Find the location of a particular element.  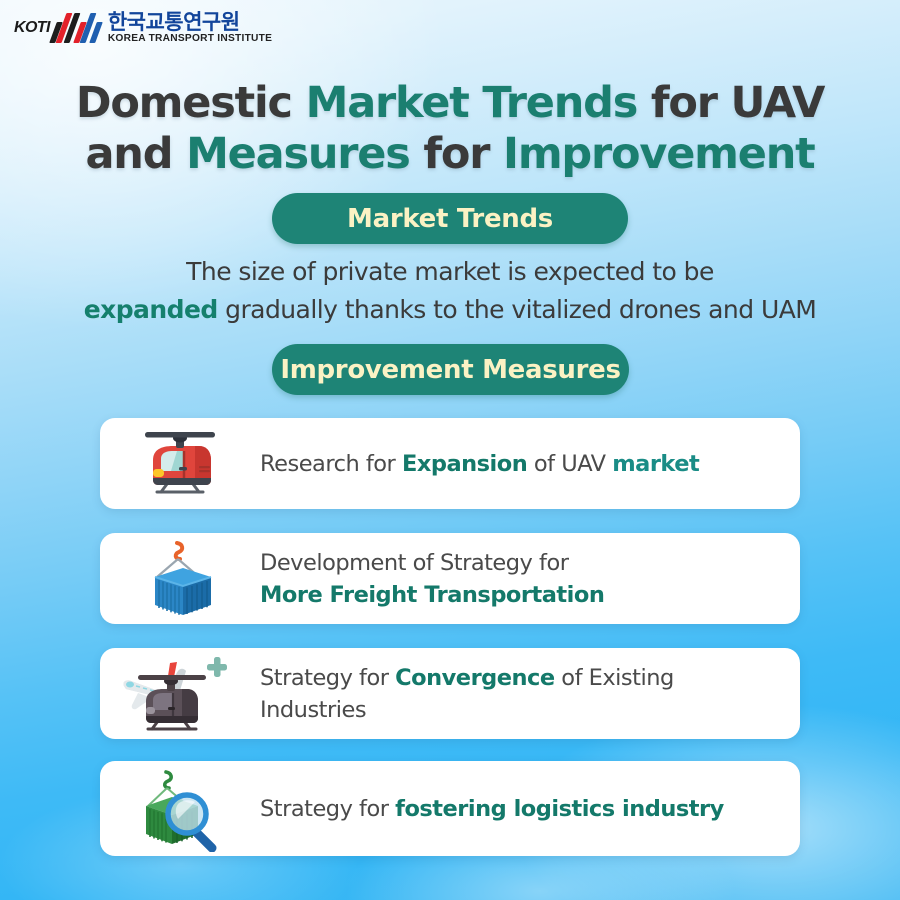

badge-market-trends-label: Market Trends is located at coordinates (450, 218).